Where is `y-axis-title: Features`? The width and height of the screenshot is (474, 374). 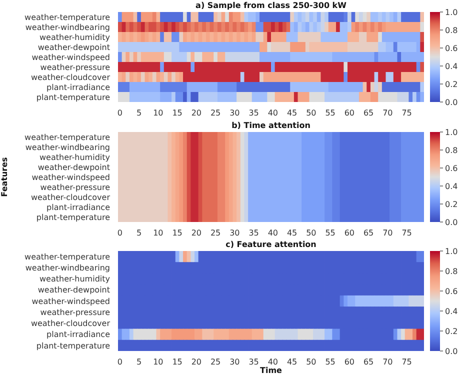 y-axis-title: Features is located at coordinates (4, 176).